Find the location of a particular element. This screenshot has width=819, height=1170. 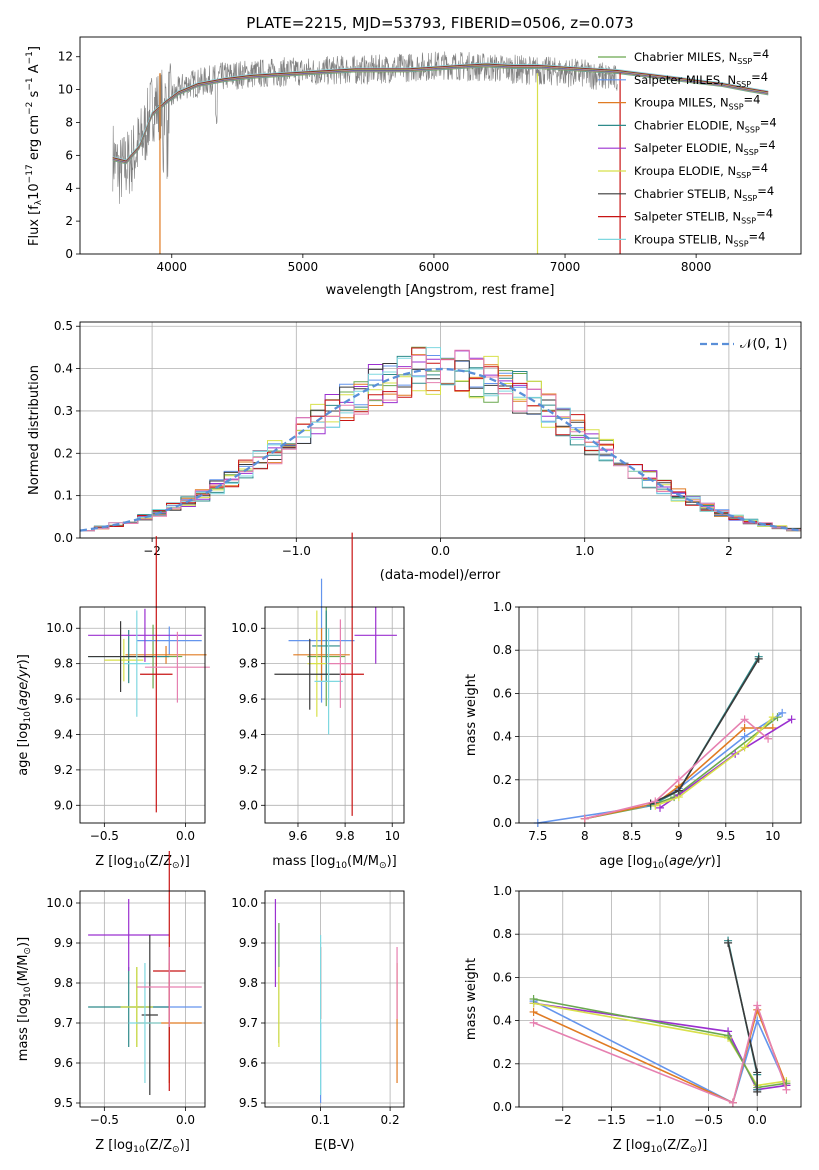

x-axis-label: age [log10(age/yr)] is located at coordinates (660, 862).